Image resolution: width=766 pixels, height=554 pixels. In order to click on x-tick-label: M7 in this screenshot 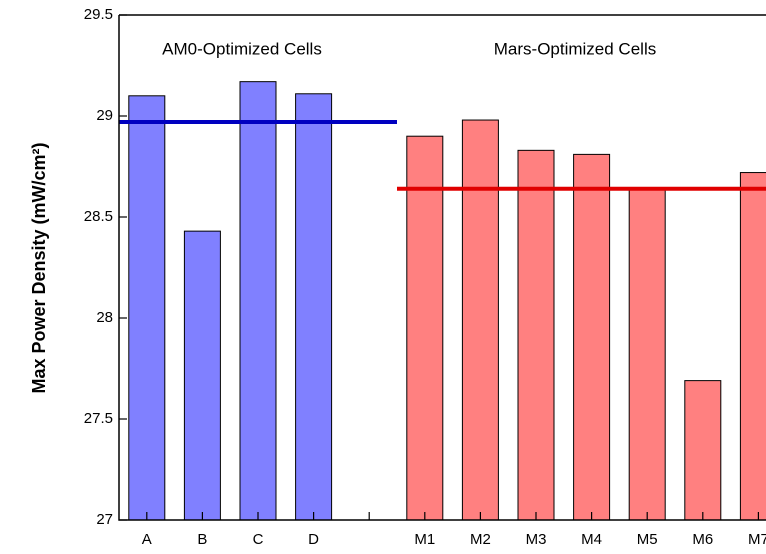, I will do `click(757, 539)`.